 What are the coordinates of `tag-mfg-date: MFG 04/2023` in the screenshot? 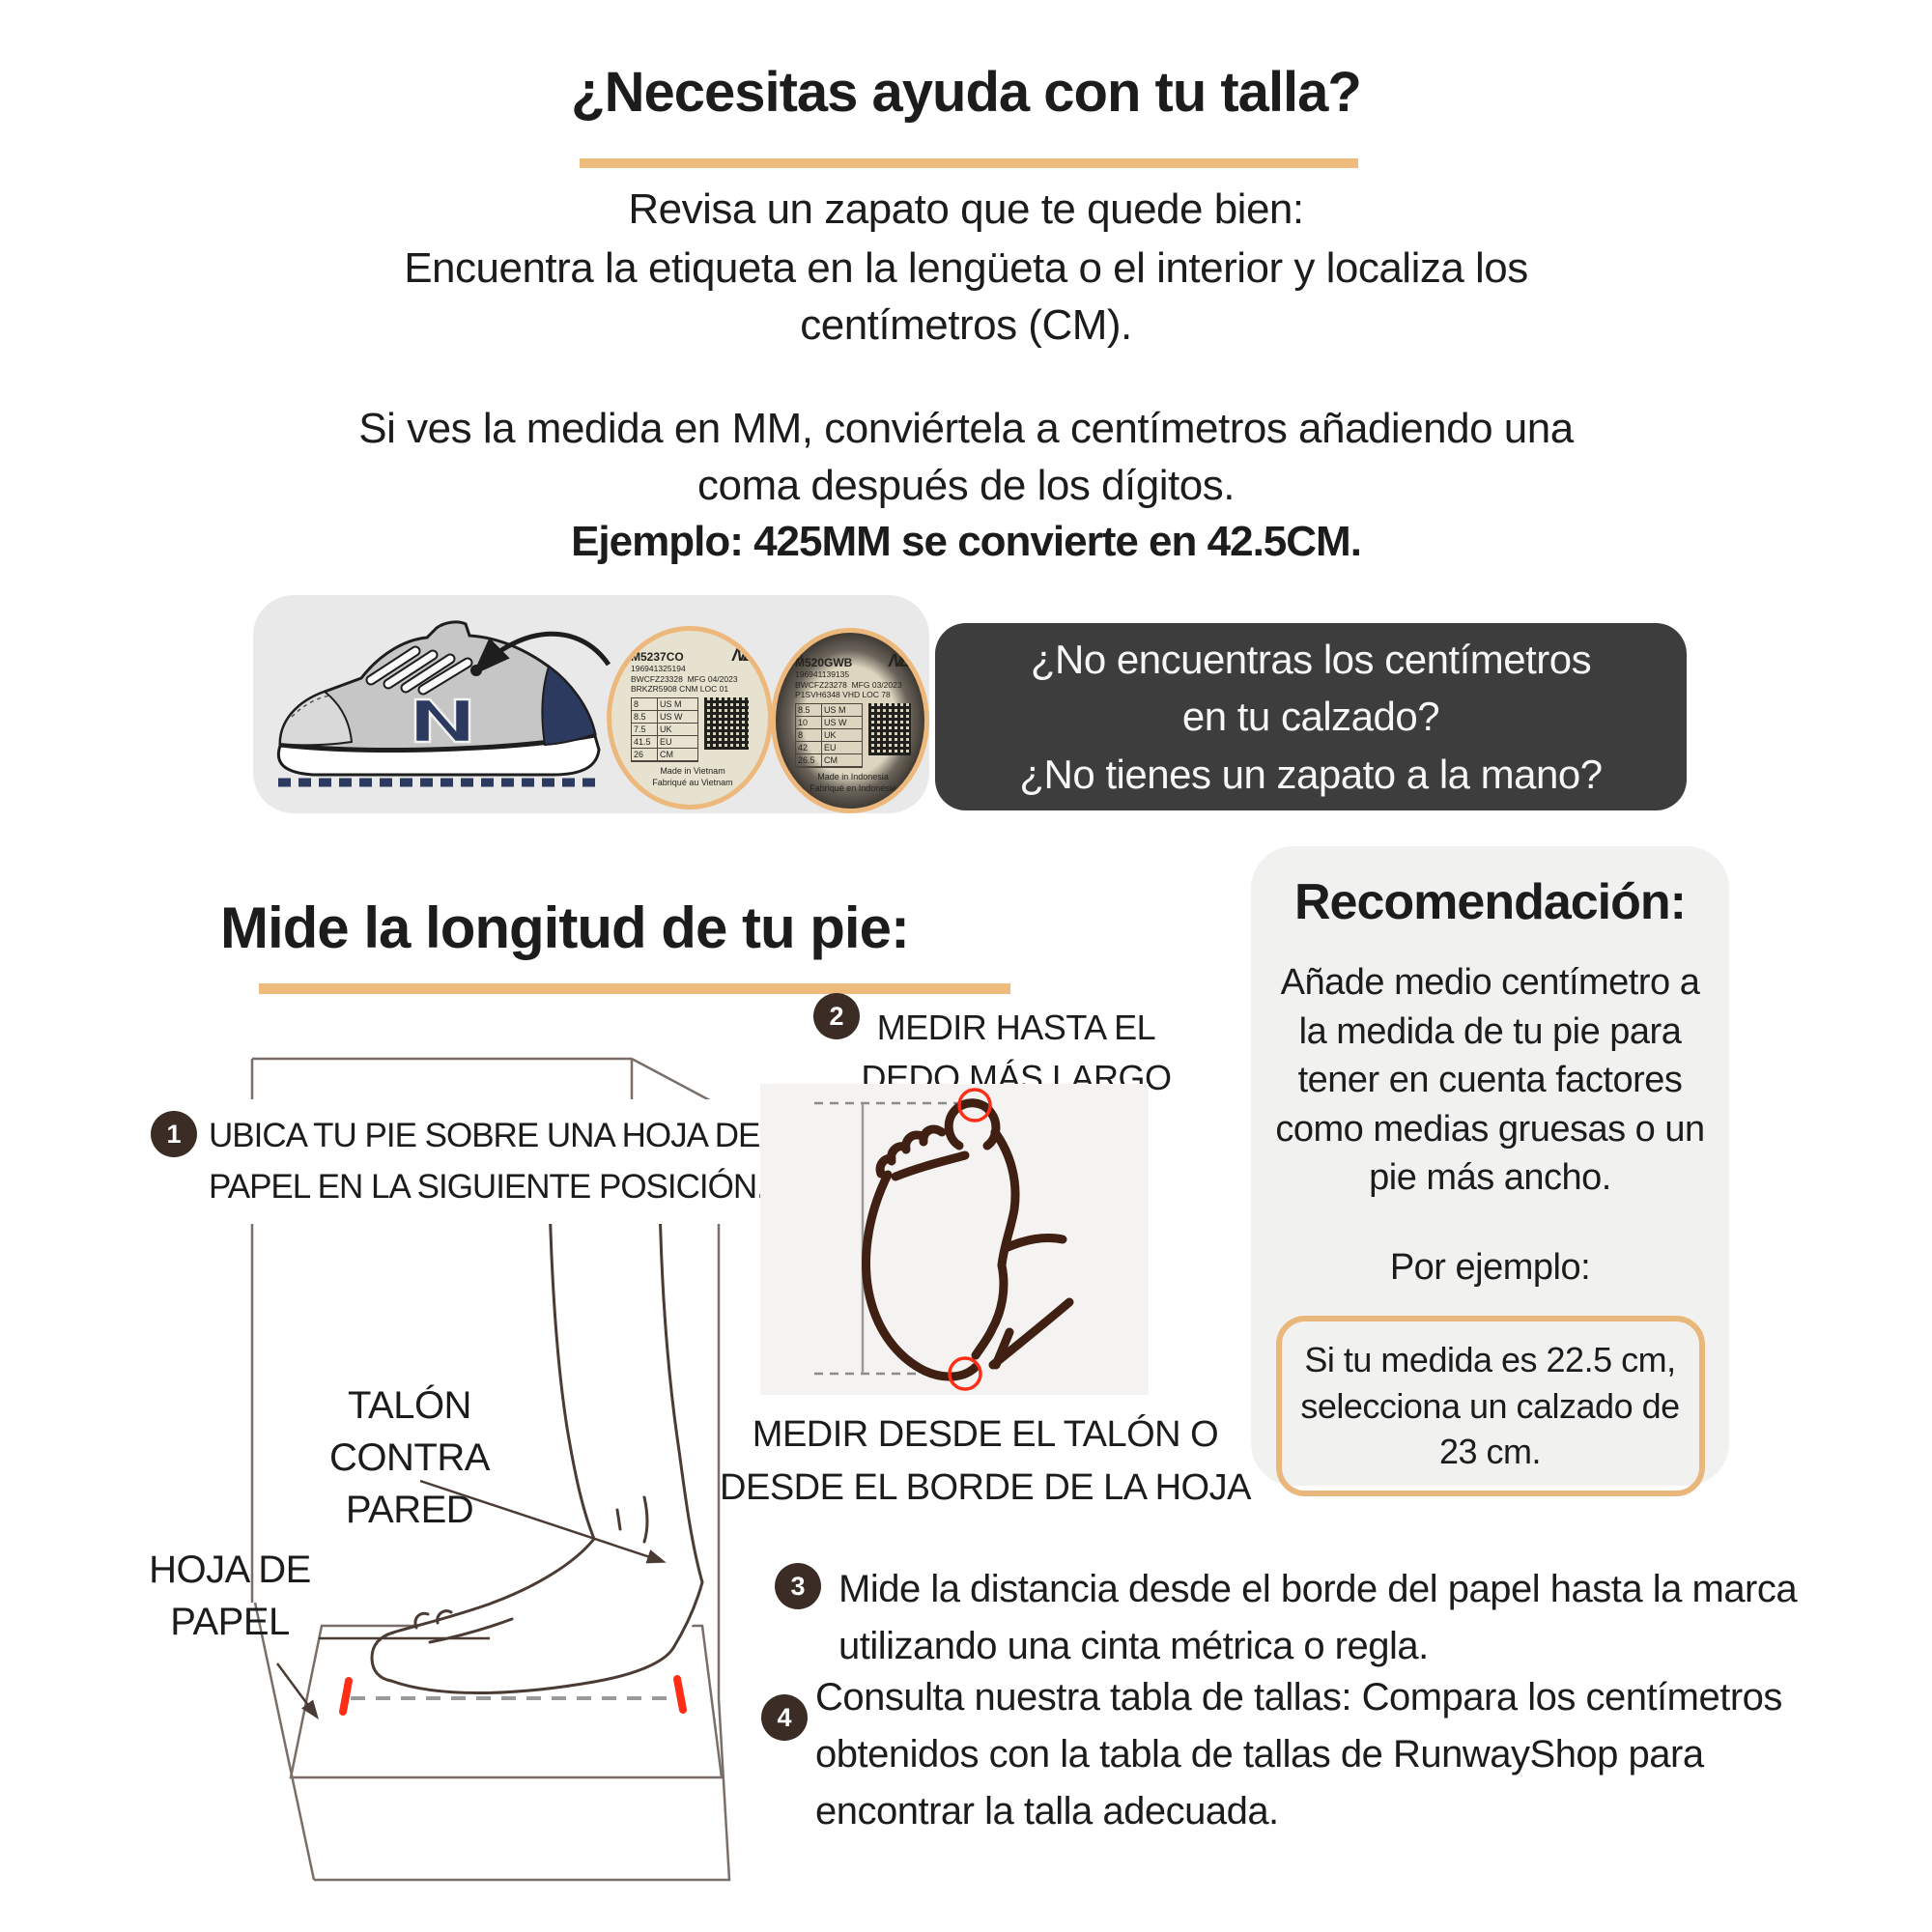 It's located at (712, 678).